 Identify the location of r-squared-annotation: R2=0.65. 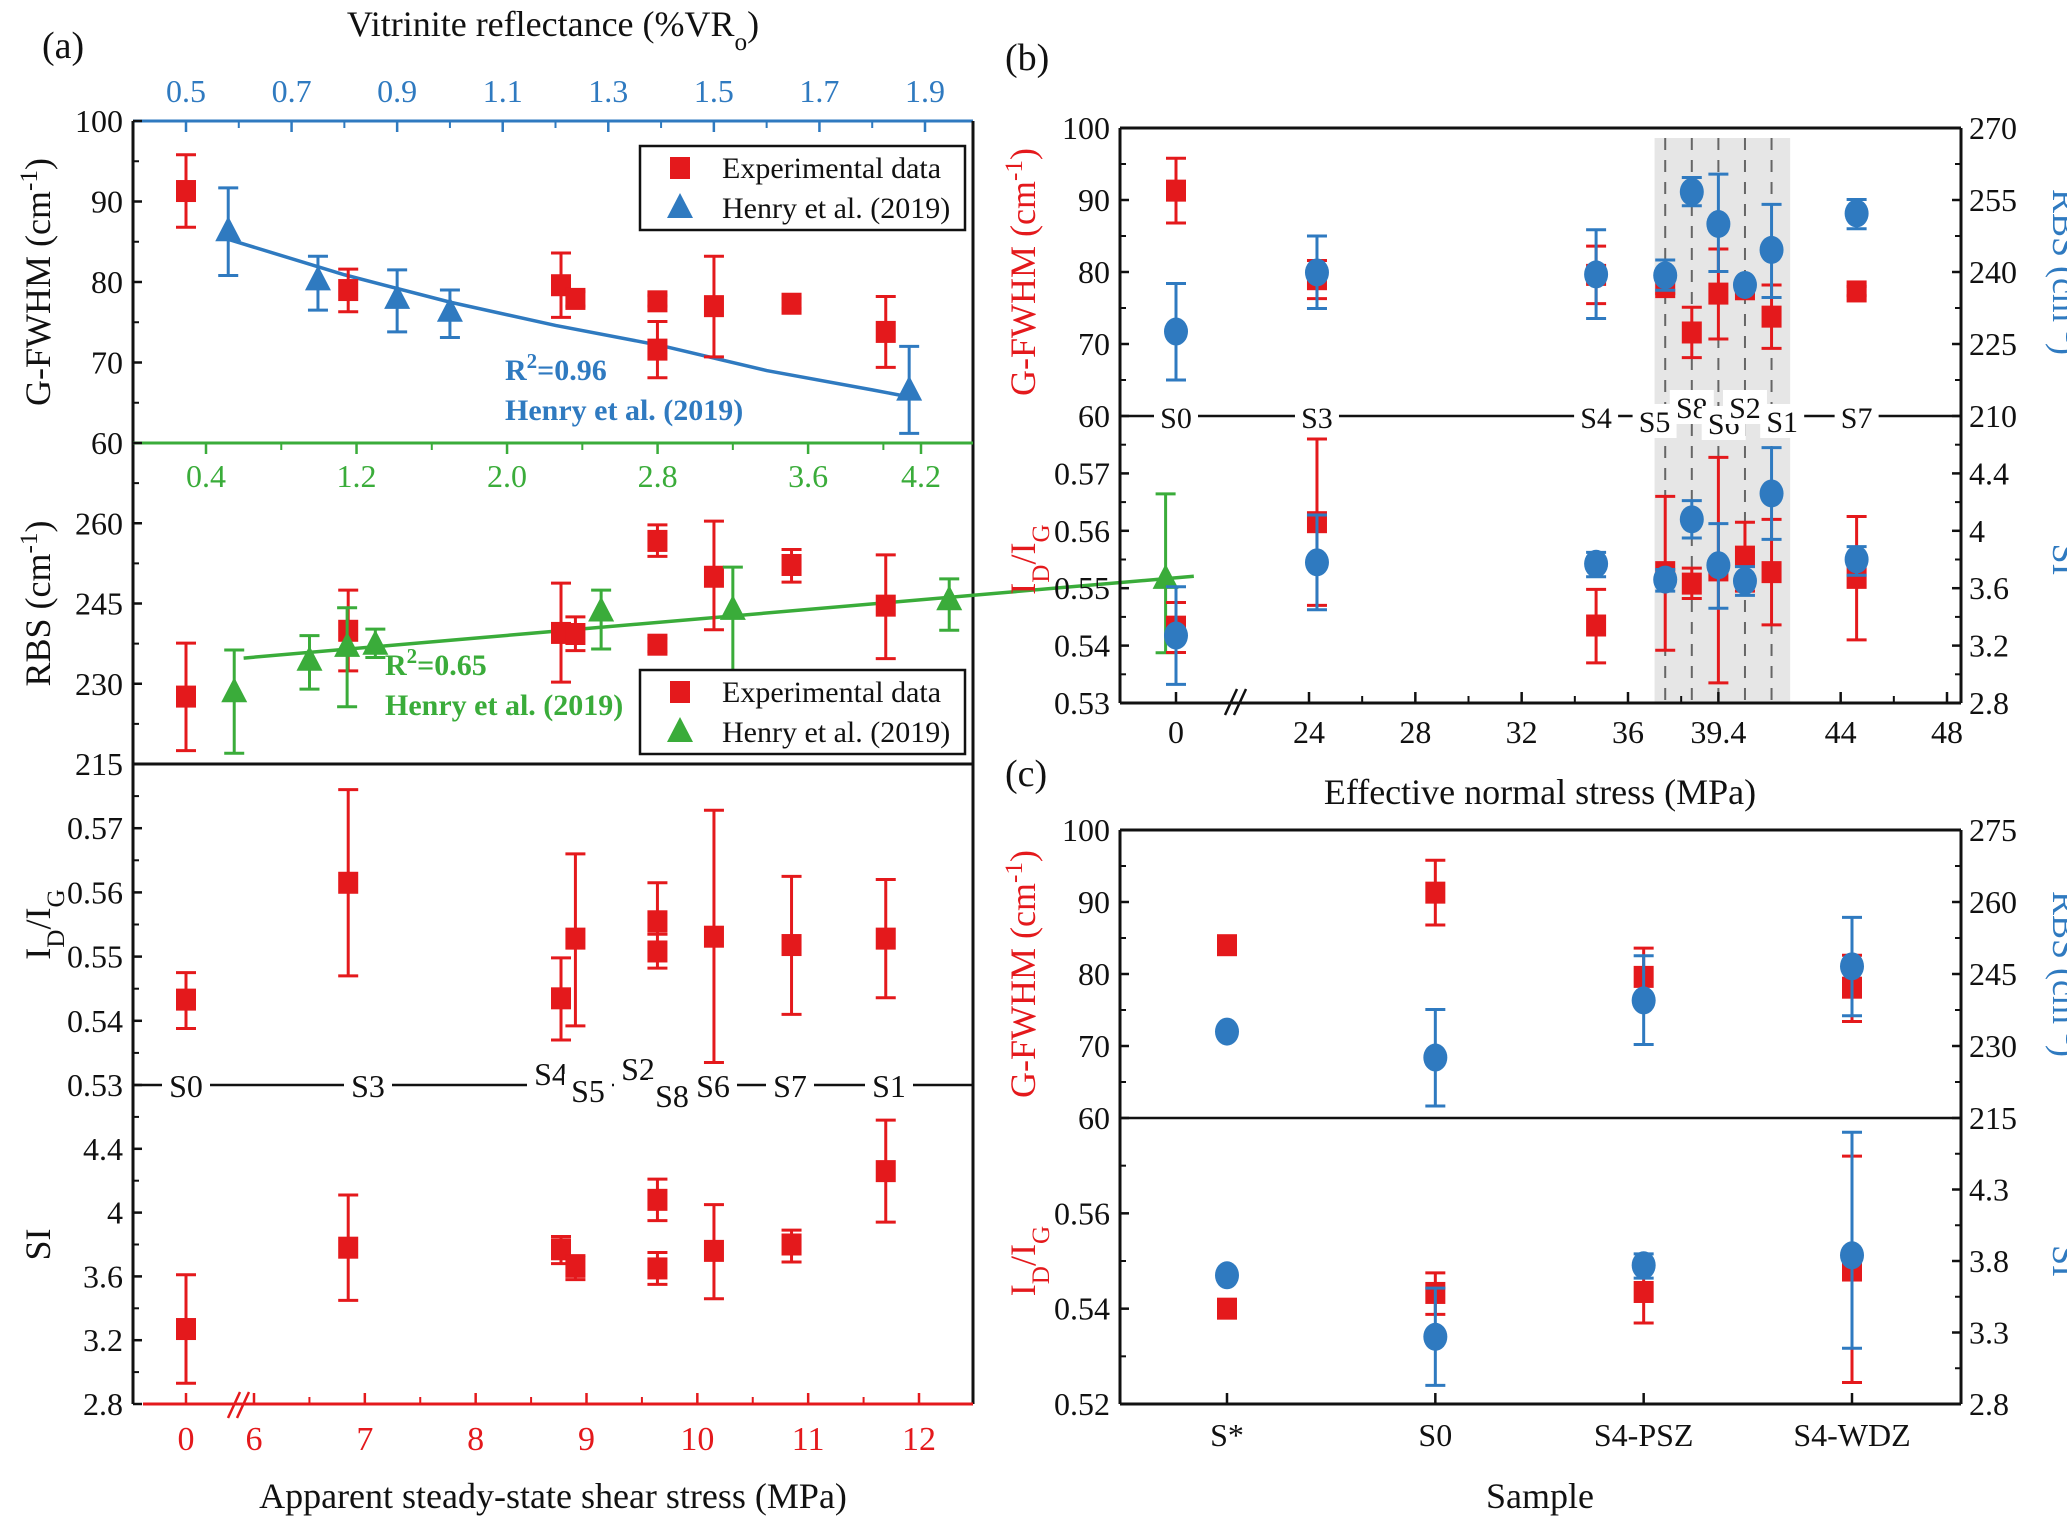
(436, 663).